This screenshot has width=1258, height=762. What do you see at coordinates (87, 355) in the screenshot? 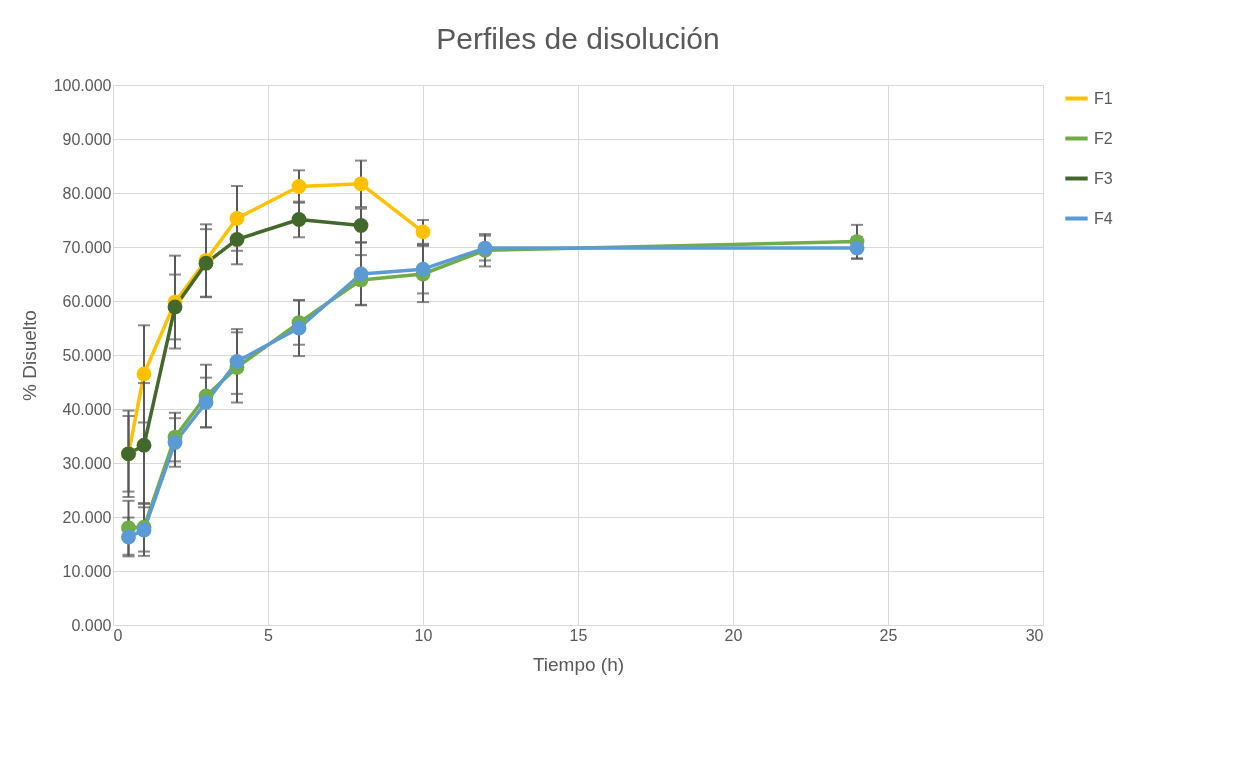
I see `y-tick-label: 50.000` at bounding box center [87, 355].